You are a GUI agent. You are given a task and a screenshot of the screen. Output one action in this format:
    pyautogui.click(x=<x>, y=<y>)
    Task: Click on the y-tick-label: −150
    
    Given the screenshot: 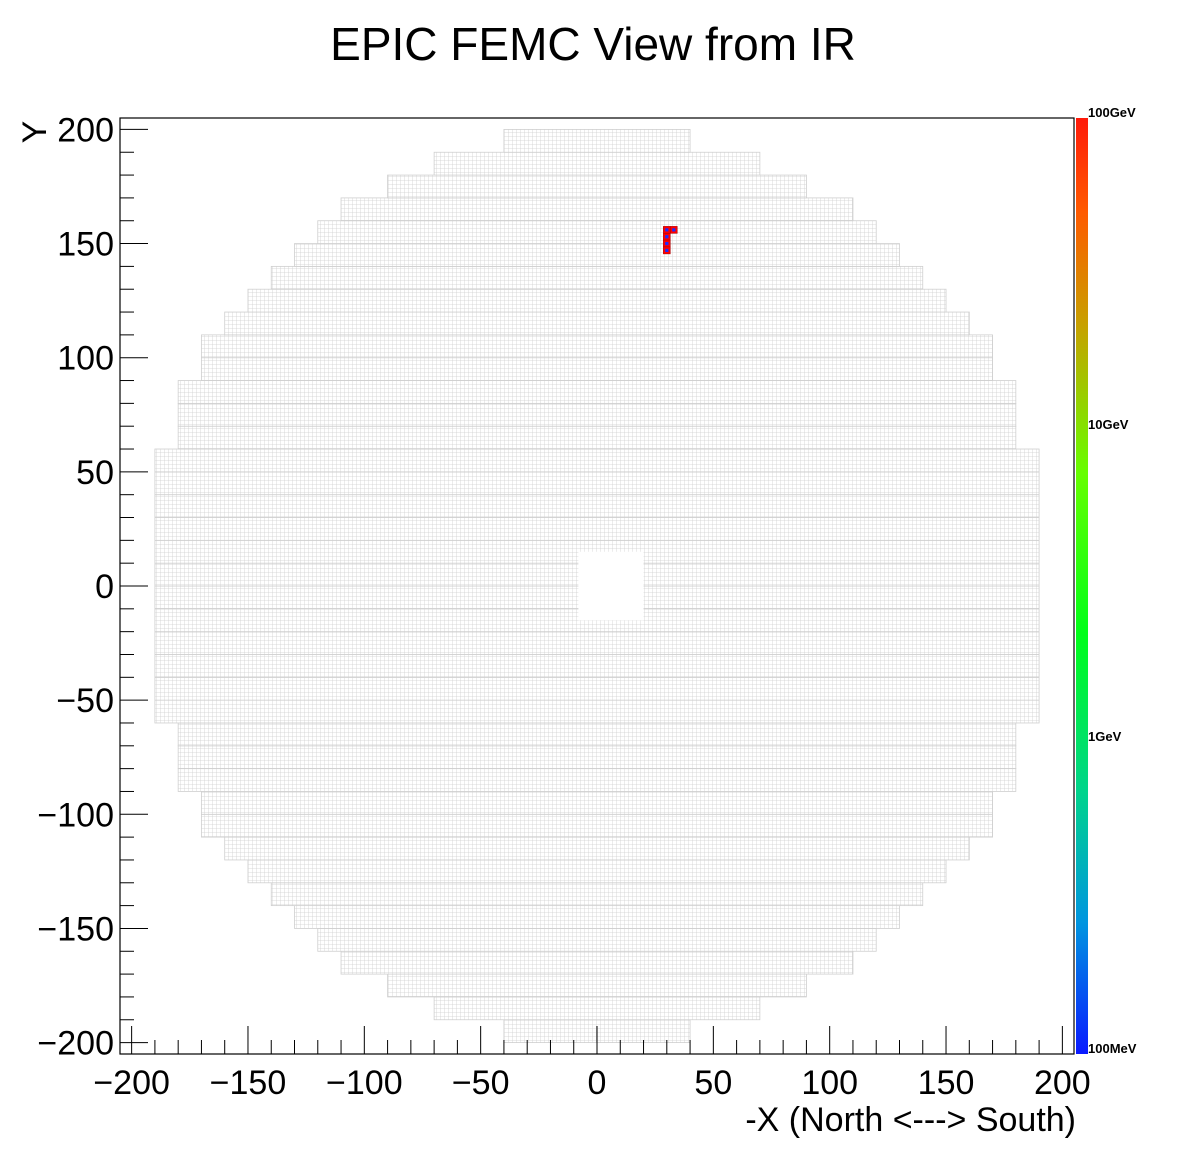 What is the action you would take?
    pyautogui.click(x=75, y=929)
    